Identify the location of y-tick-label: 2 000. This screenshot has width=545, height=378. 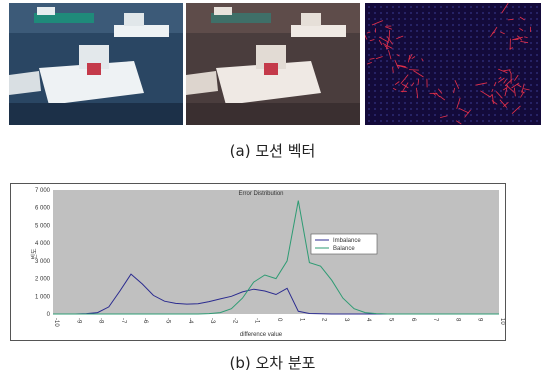
(43, 280).